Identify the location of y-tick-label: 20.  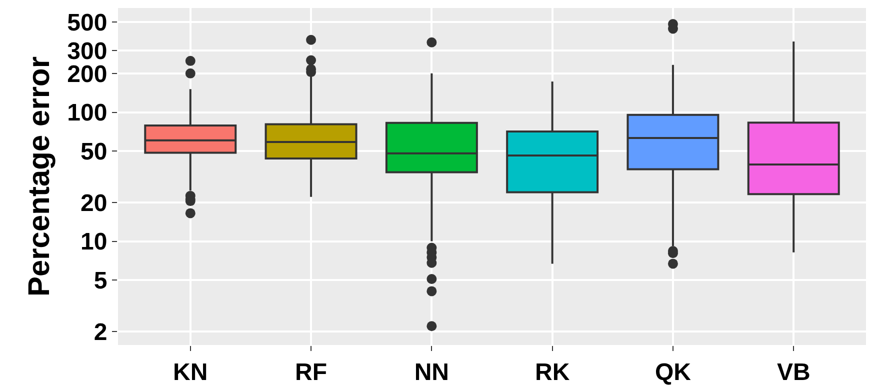
(94, 203).